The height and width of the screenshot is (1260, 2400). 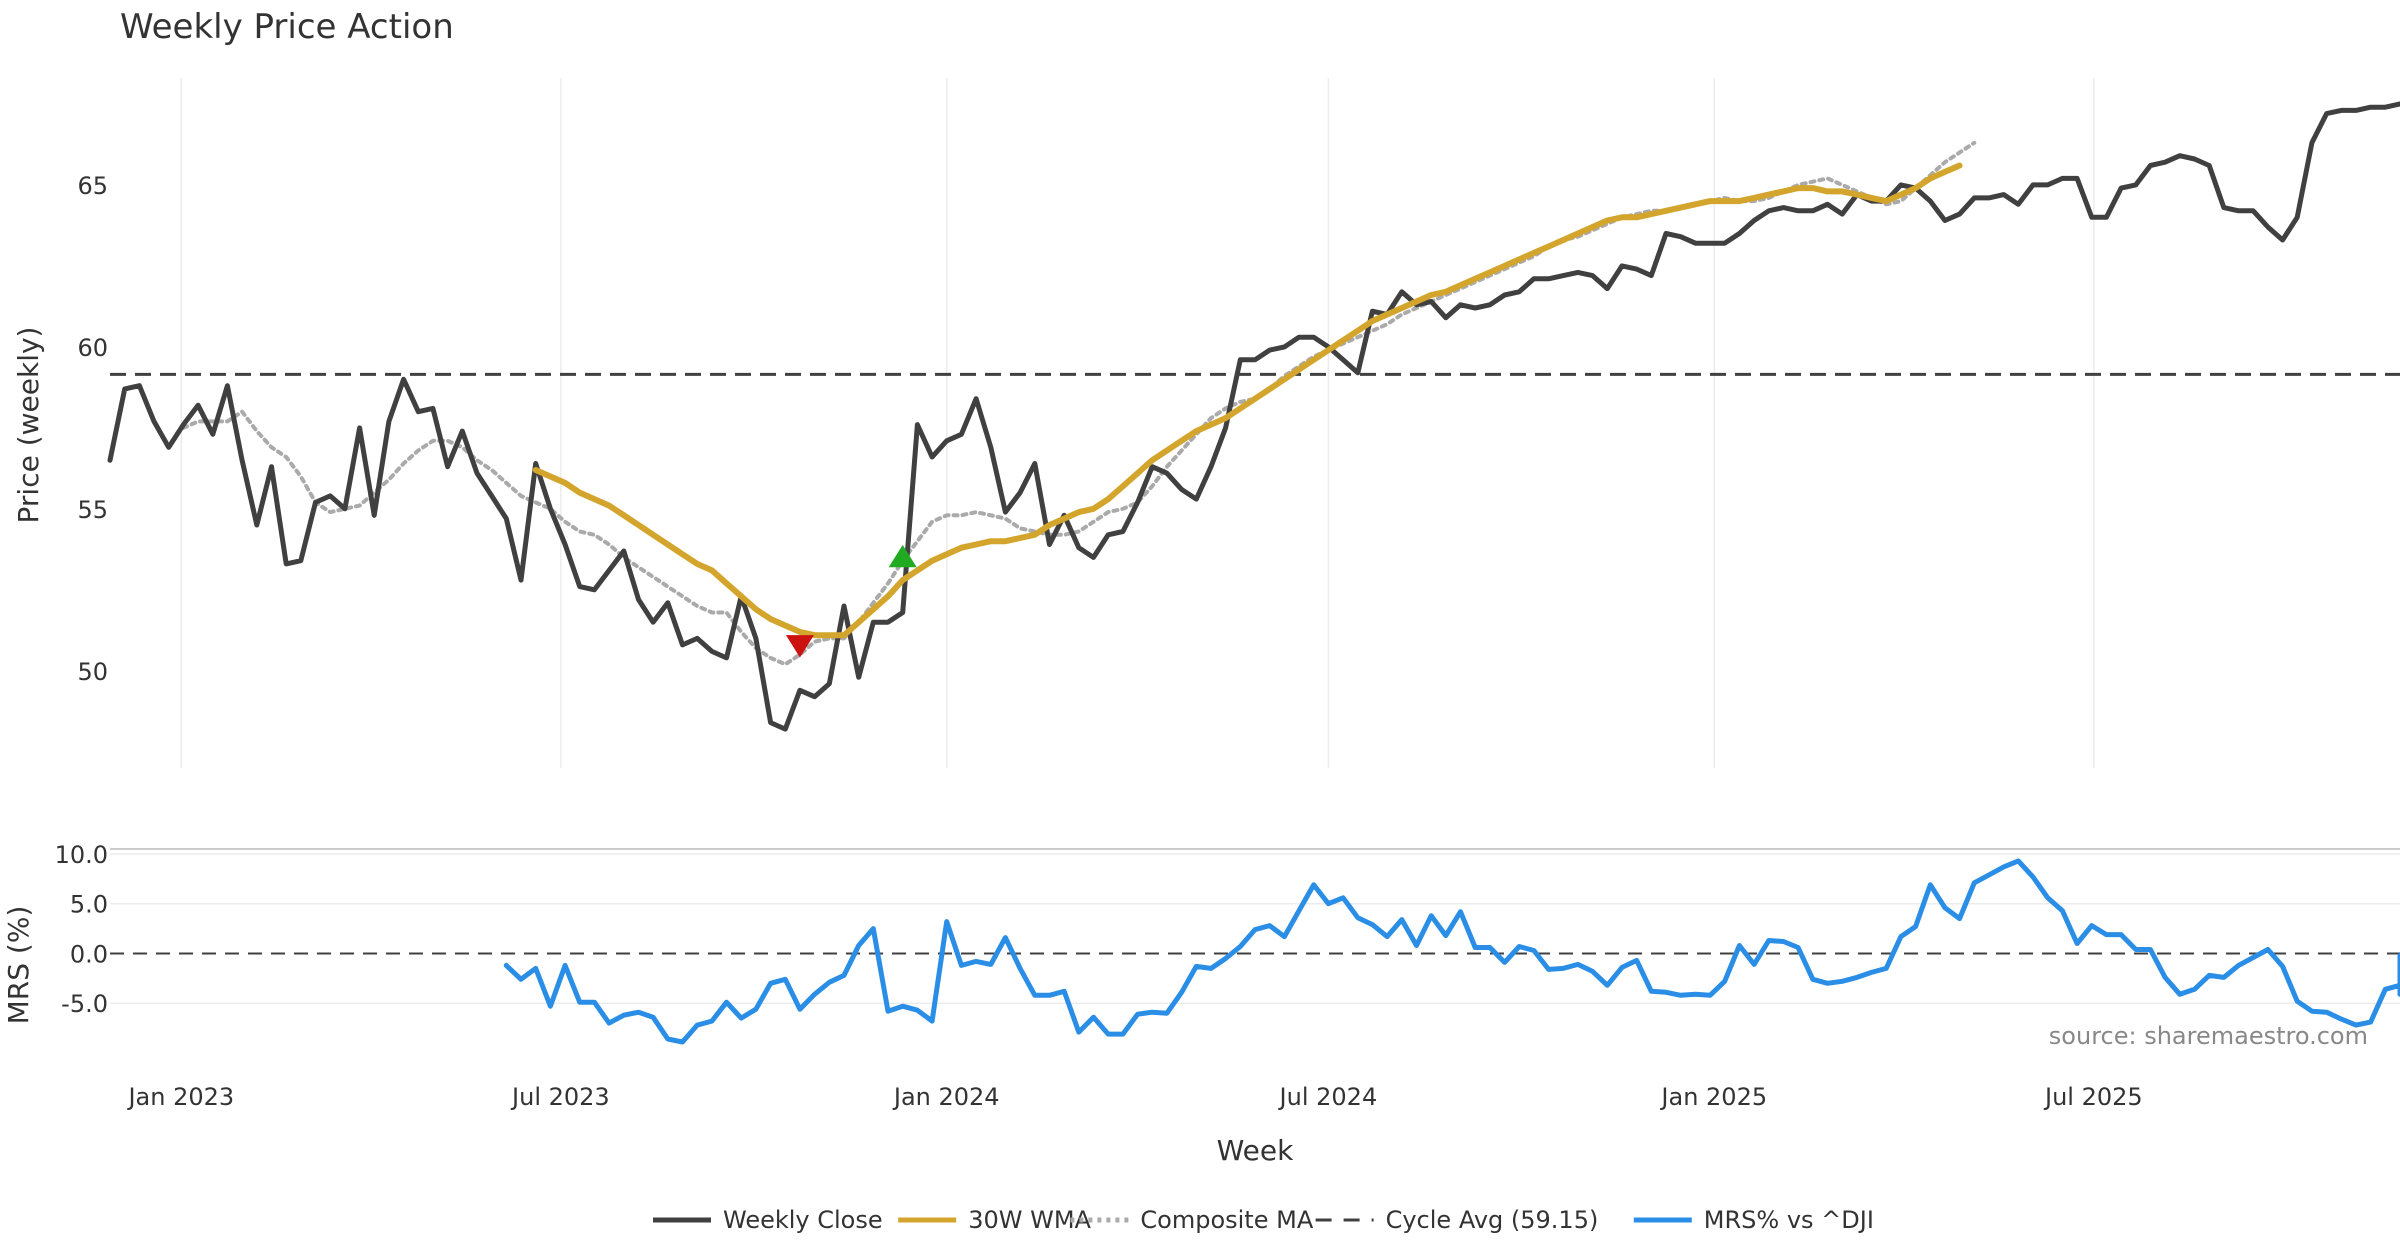 I want to click on price-y-ticks: 50 55 60 65, so click(x=92, y=429).